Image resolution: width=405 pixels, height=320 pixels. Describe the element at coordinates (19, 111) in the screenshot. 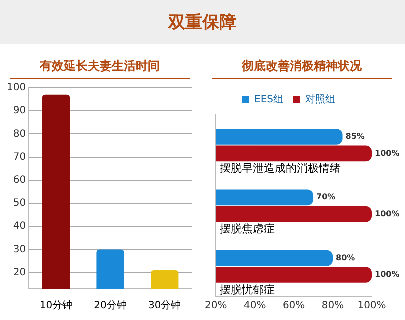

I see `y-tick-label: 90` at that location.